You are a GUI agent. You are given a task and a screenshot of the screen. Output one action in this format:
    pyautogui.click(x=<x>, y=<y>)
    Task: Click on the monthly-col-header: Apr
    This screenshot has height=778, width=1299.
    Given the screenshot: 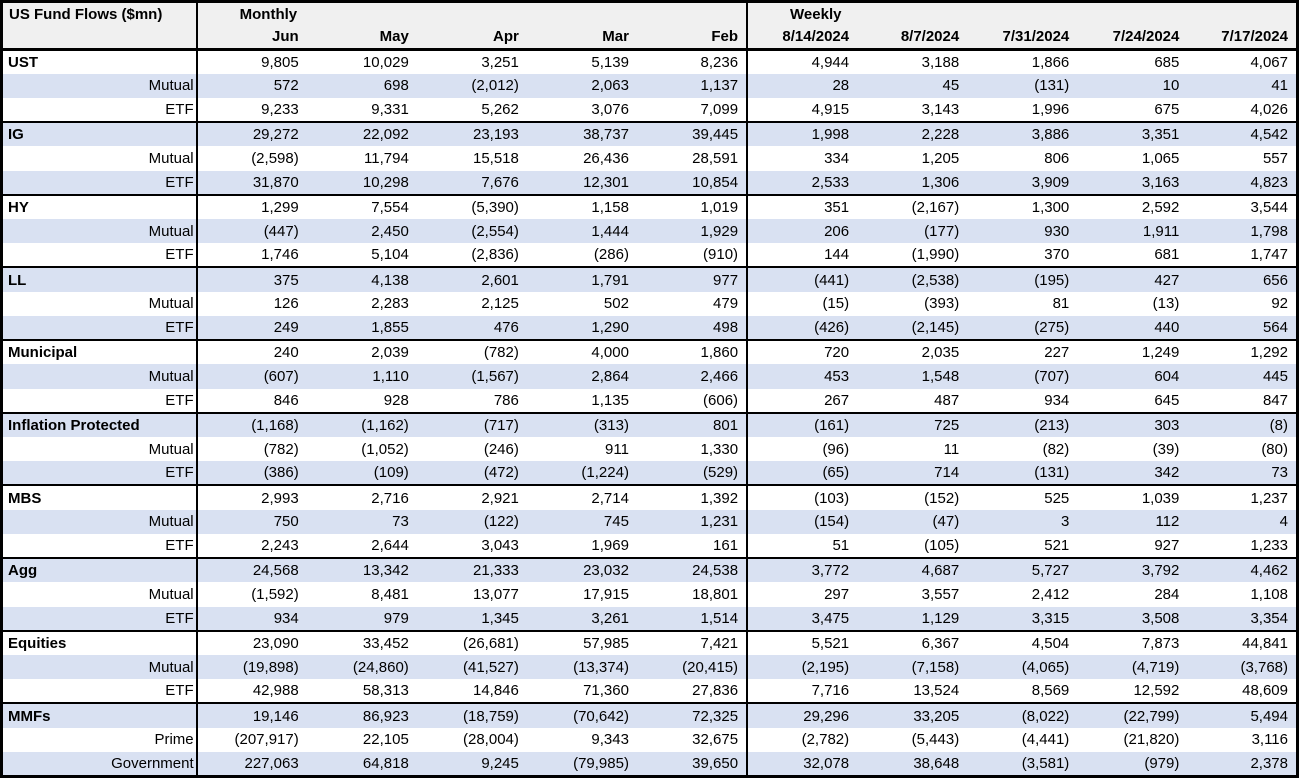 What is the action you would take?
    pyautogui.click(x=471, y=37)
    